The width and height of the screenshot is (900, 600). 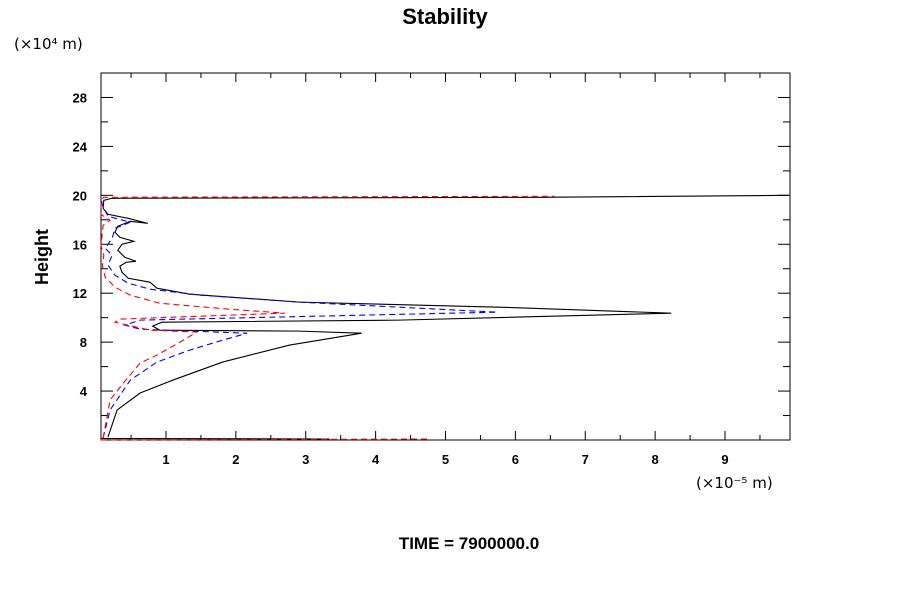 What do you see at coordinates (445, 459) in the screenshot?
I see `x-tick-label: 5` at bounding box center [445, 459].